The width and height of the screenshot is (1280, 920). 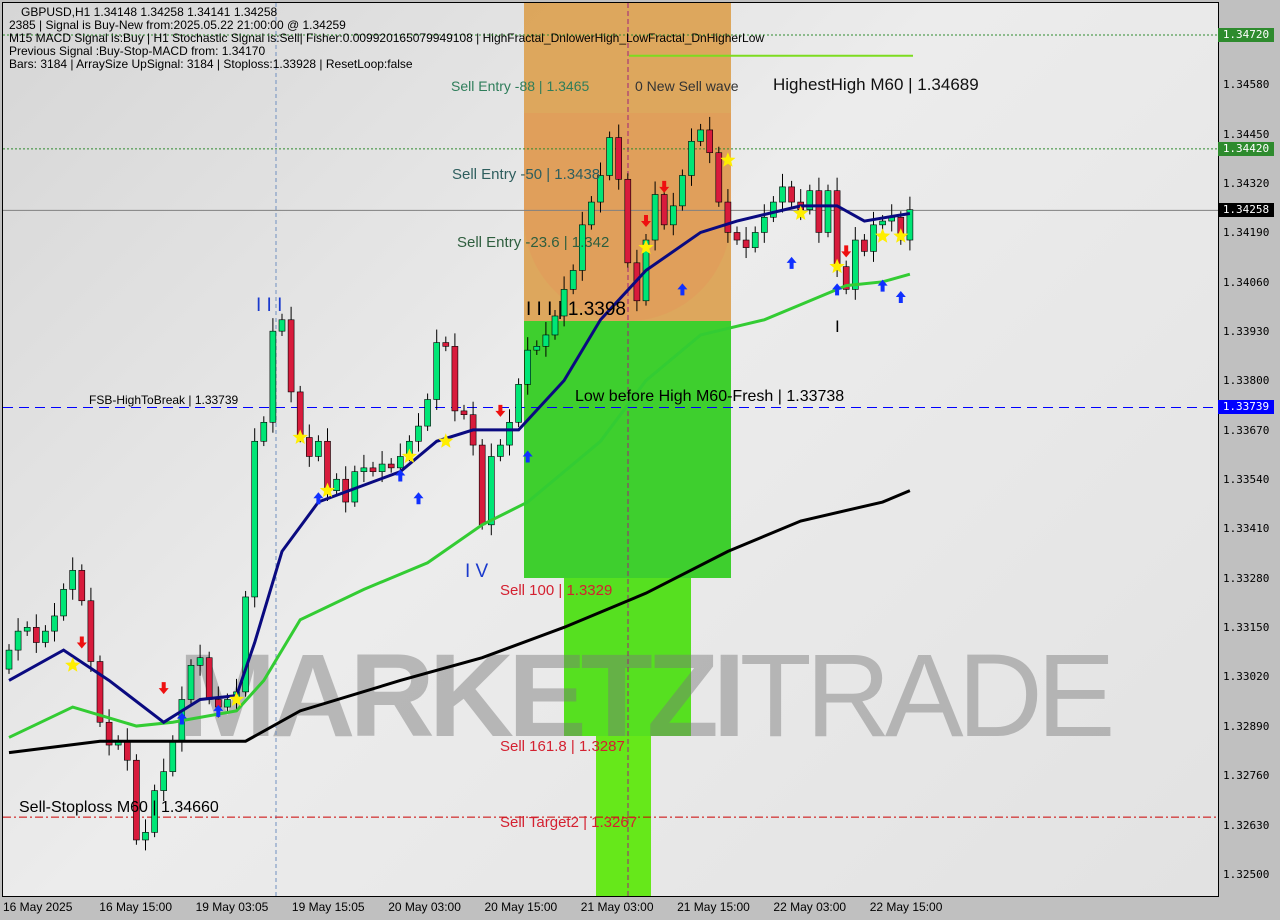 What do you see at coordinates (424, 907) in the screenshot?
I see `time-tick: 20 May 03:00` at bounding box center [424, 907].